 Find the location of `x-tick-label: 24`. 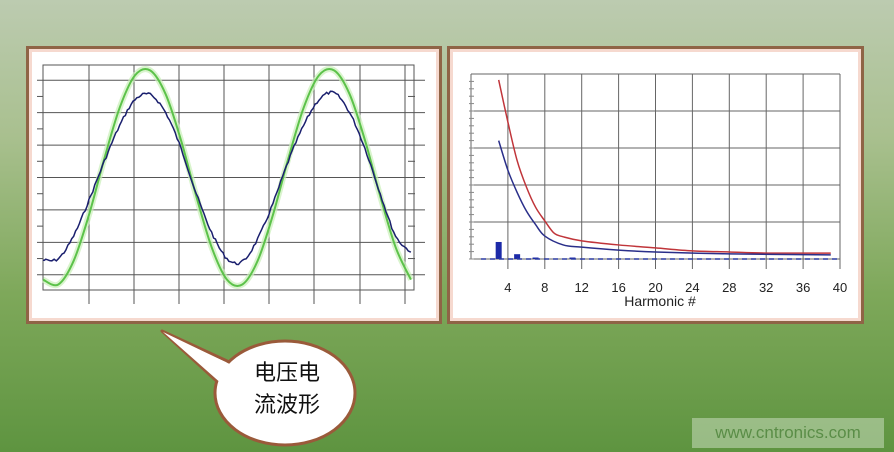

x-tick-label: 24 is located at coordinates (692, 287).